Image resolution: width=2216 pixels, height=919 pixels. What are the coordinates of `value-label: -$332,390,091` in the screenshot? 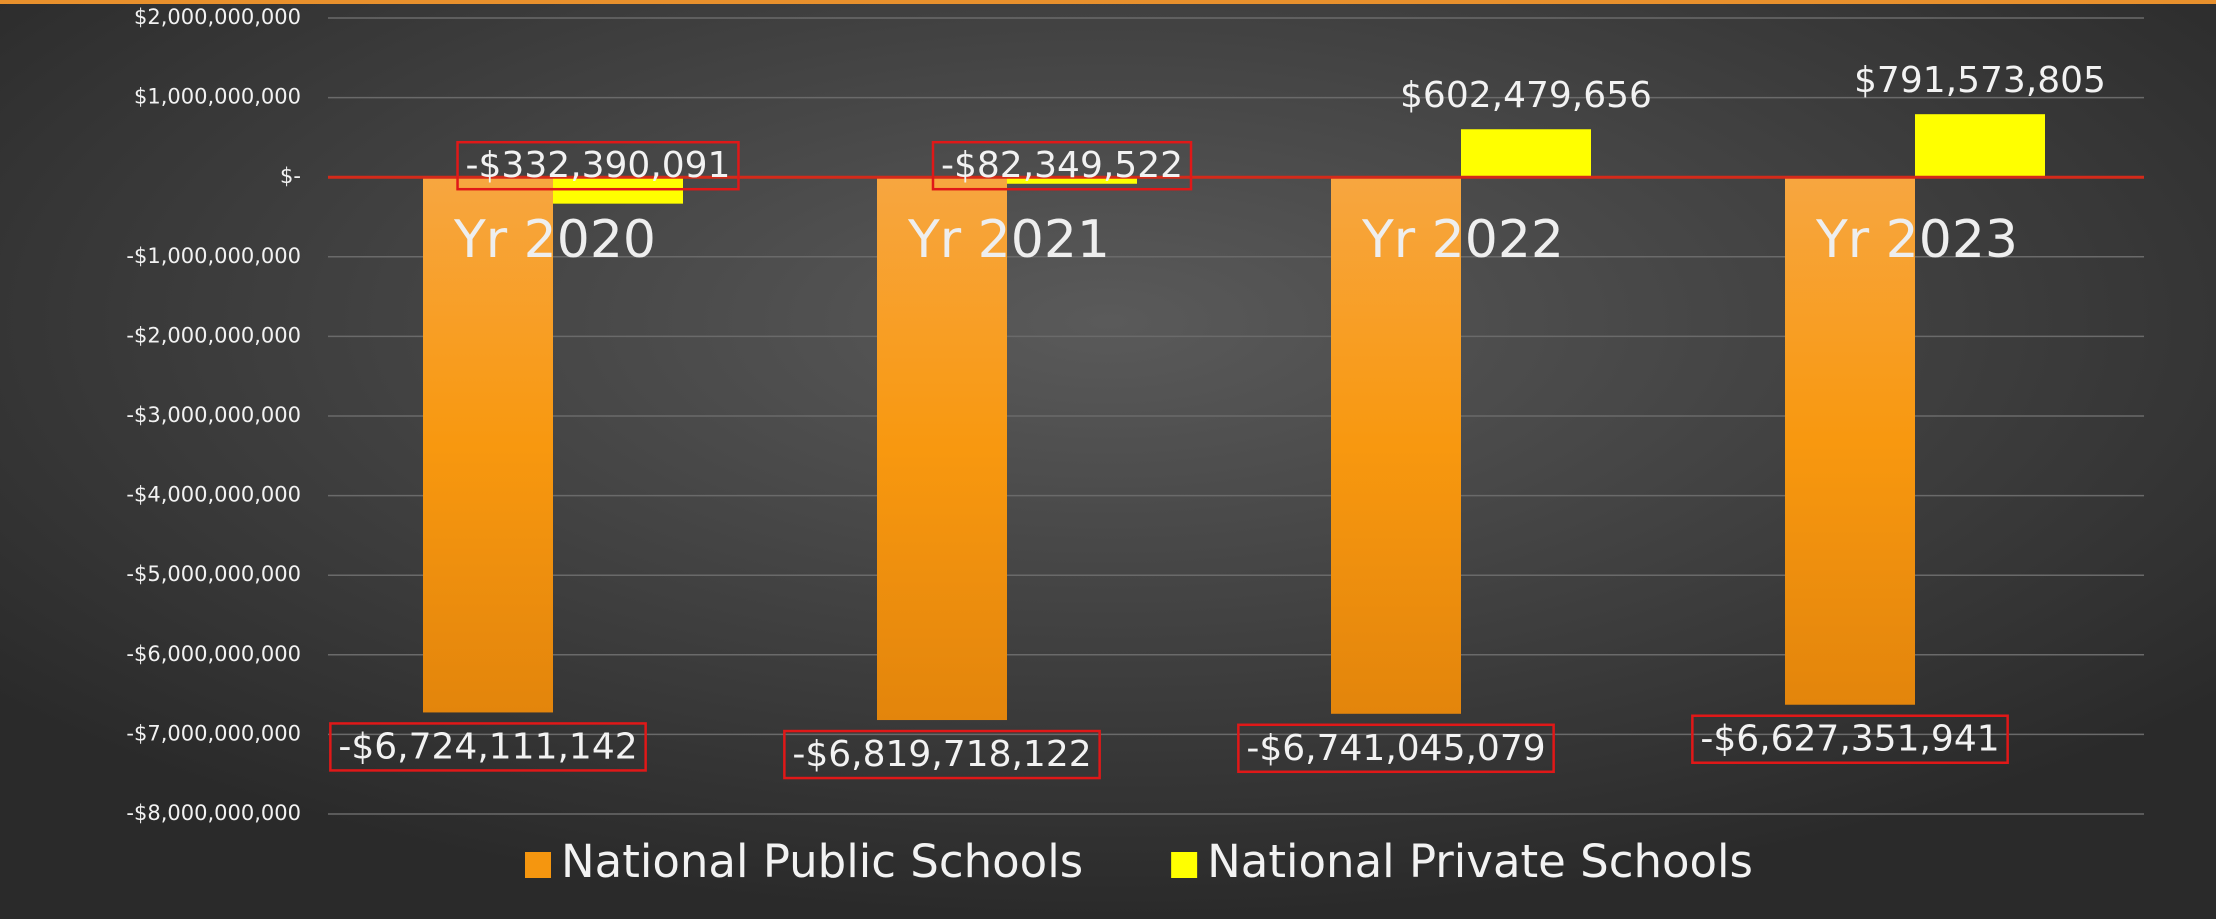 It's located at (598, 165).